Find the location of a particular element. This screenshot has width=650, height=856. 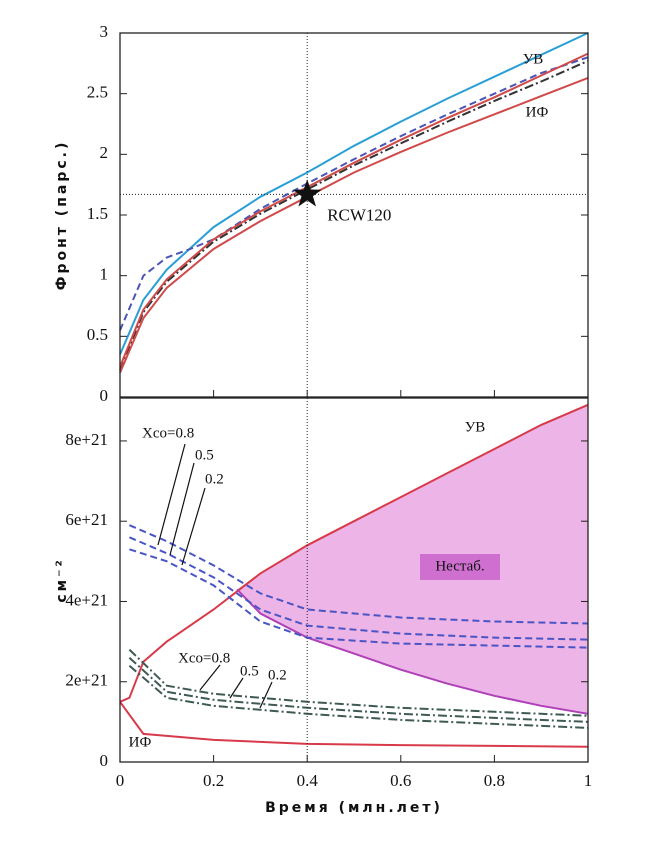

y-tick-label: 6e+21 is located at coordinates (86, 519).